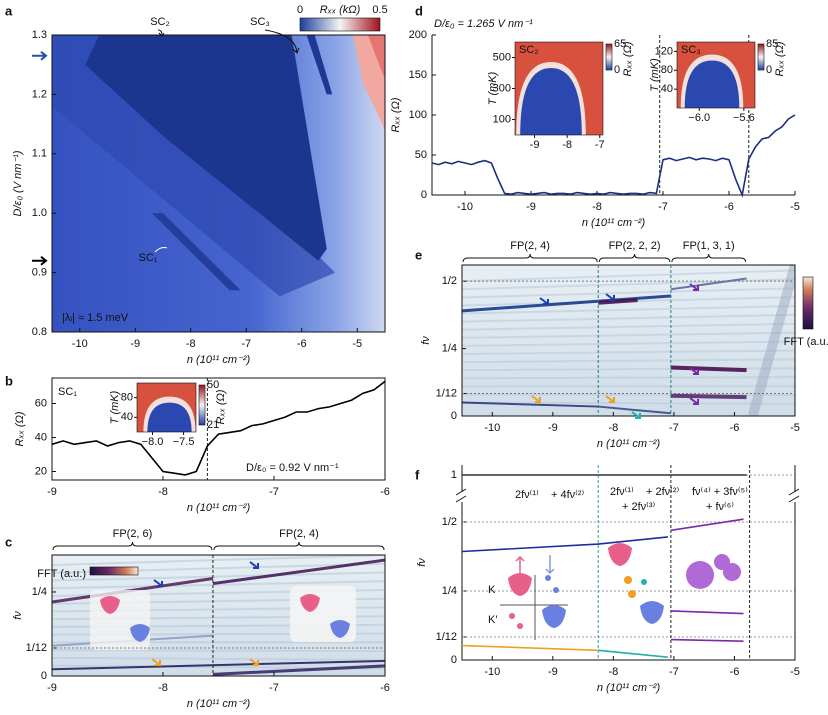  What do you see at coordinates (18, 183) in the screenshot?
I see `y-axis-label: D/ε₀ (V nm⁻¹)` at bounding box center [18, 183].